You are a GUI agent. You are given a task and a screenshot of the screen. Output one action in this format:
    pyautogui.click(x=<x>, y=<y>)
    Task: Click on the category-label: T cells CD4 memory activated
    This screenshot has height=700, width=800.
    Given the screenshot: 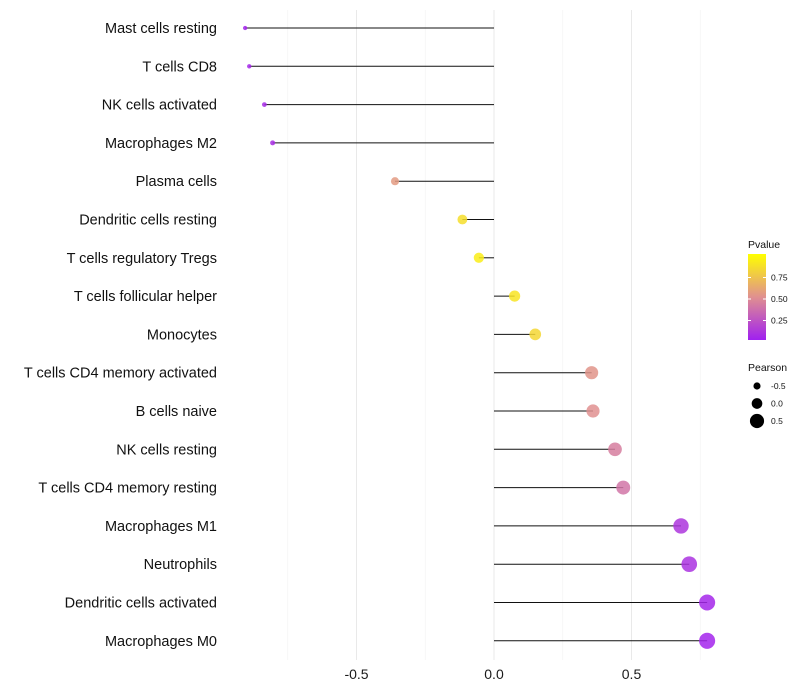 What is the action you would take?
    pyautogui.click(x=120, y=374)
    